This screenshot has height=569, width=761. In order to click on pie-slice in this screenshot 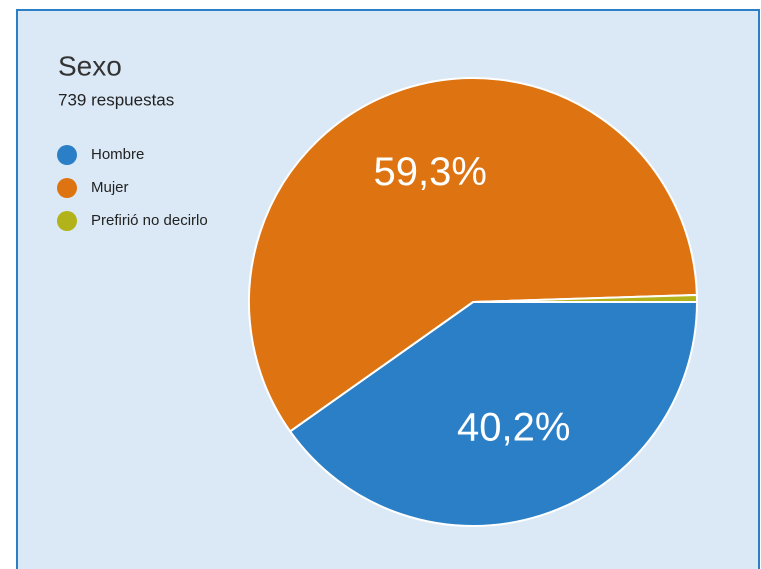, I will do `click(585, 298)`.